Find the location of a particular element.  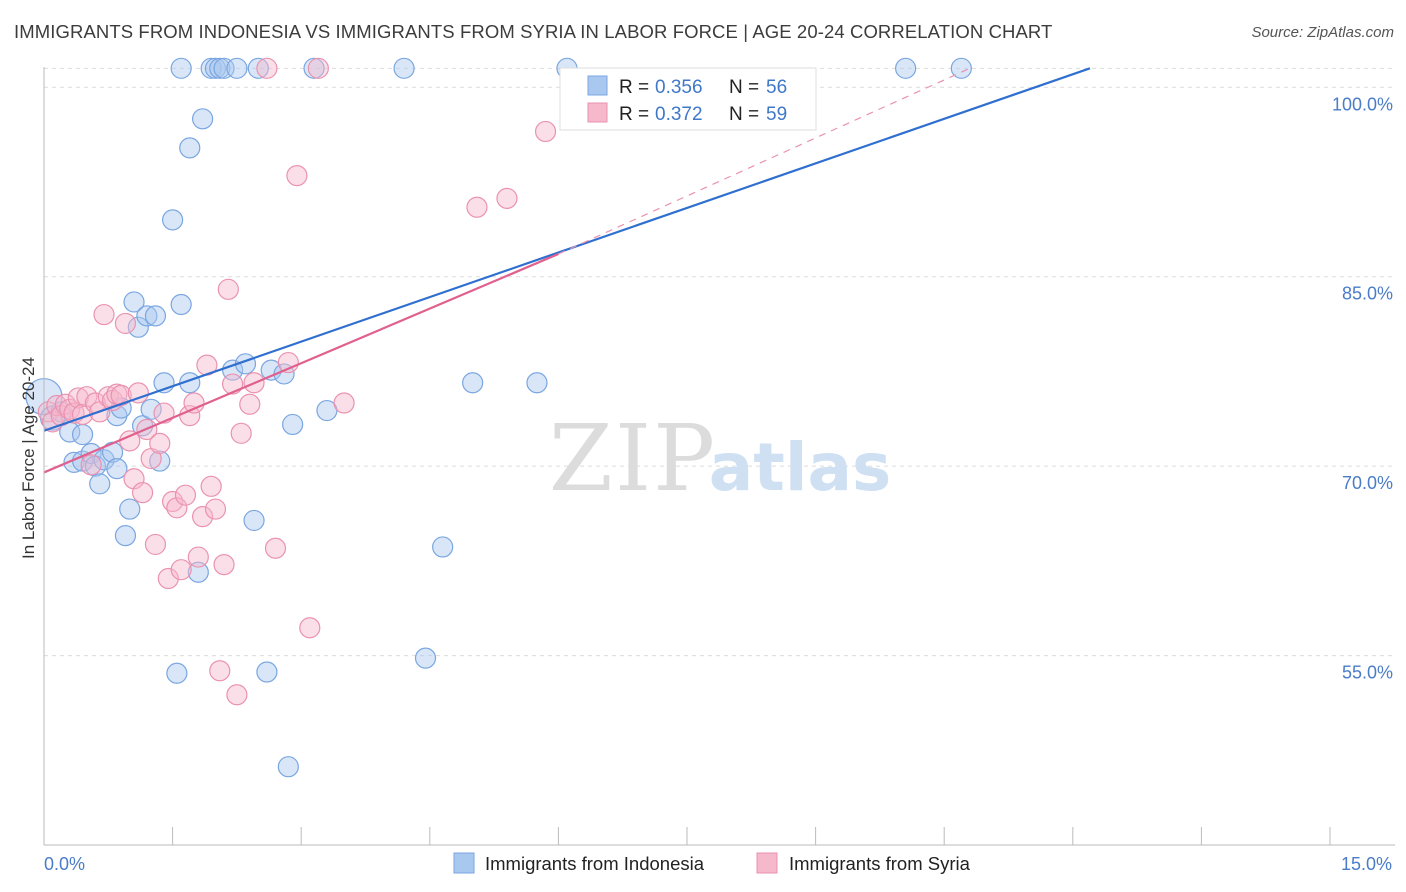

y-tick-label-1: 70.0% is located at coordinates (1367, 483).